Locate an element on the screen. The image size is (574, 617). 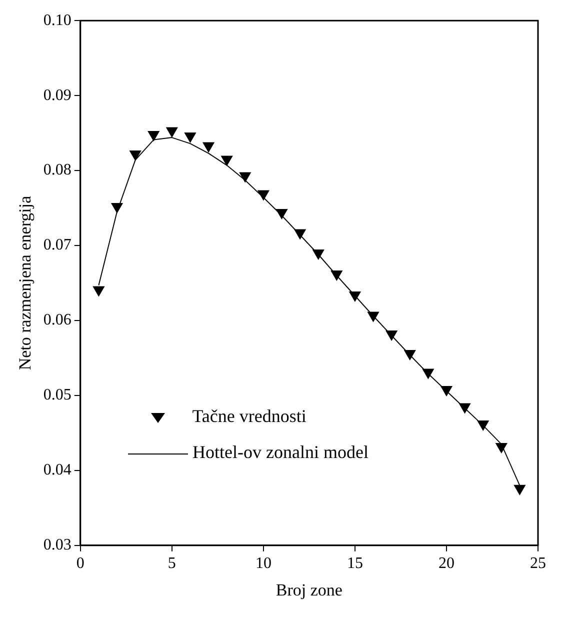
y-tick-label: 0.07 is located at coordinates (57, 245).